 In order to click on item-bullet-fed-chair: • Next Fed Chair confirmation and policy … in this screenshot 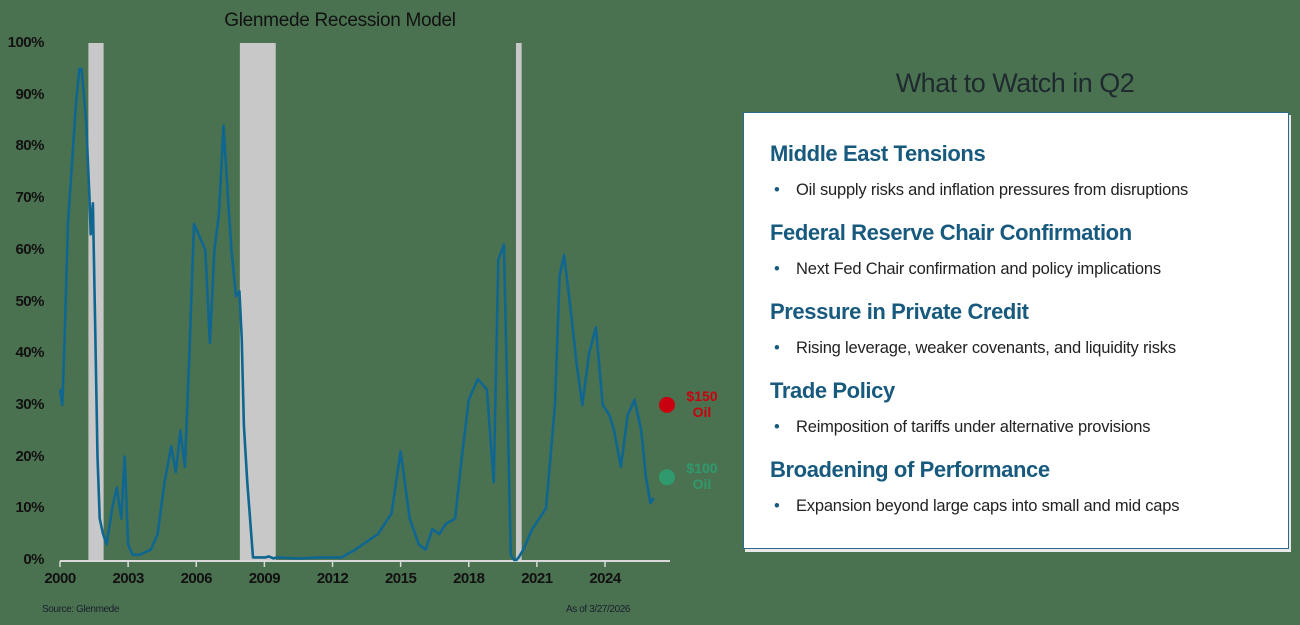, I will do `click(967, 269)`.